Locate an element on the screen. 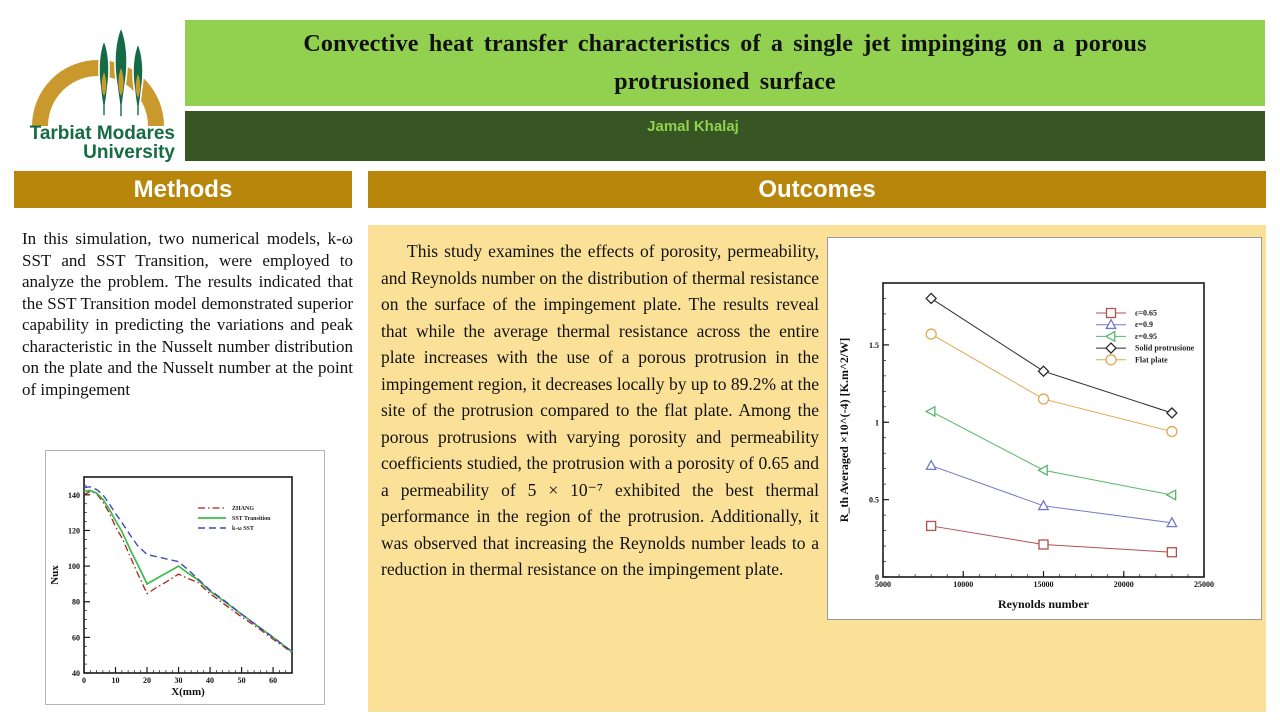 This screenshot has width=1280, height=720. svg-text: 1.5 is located at coordinates (874, 345).